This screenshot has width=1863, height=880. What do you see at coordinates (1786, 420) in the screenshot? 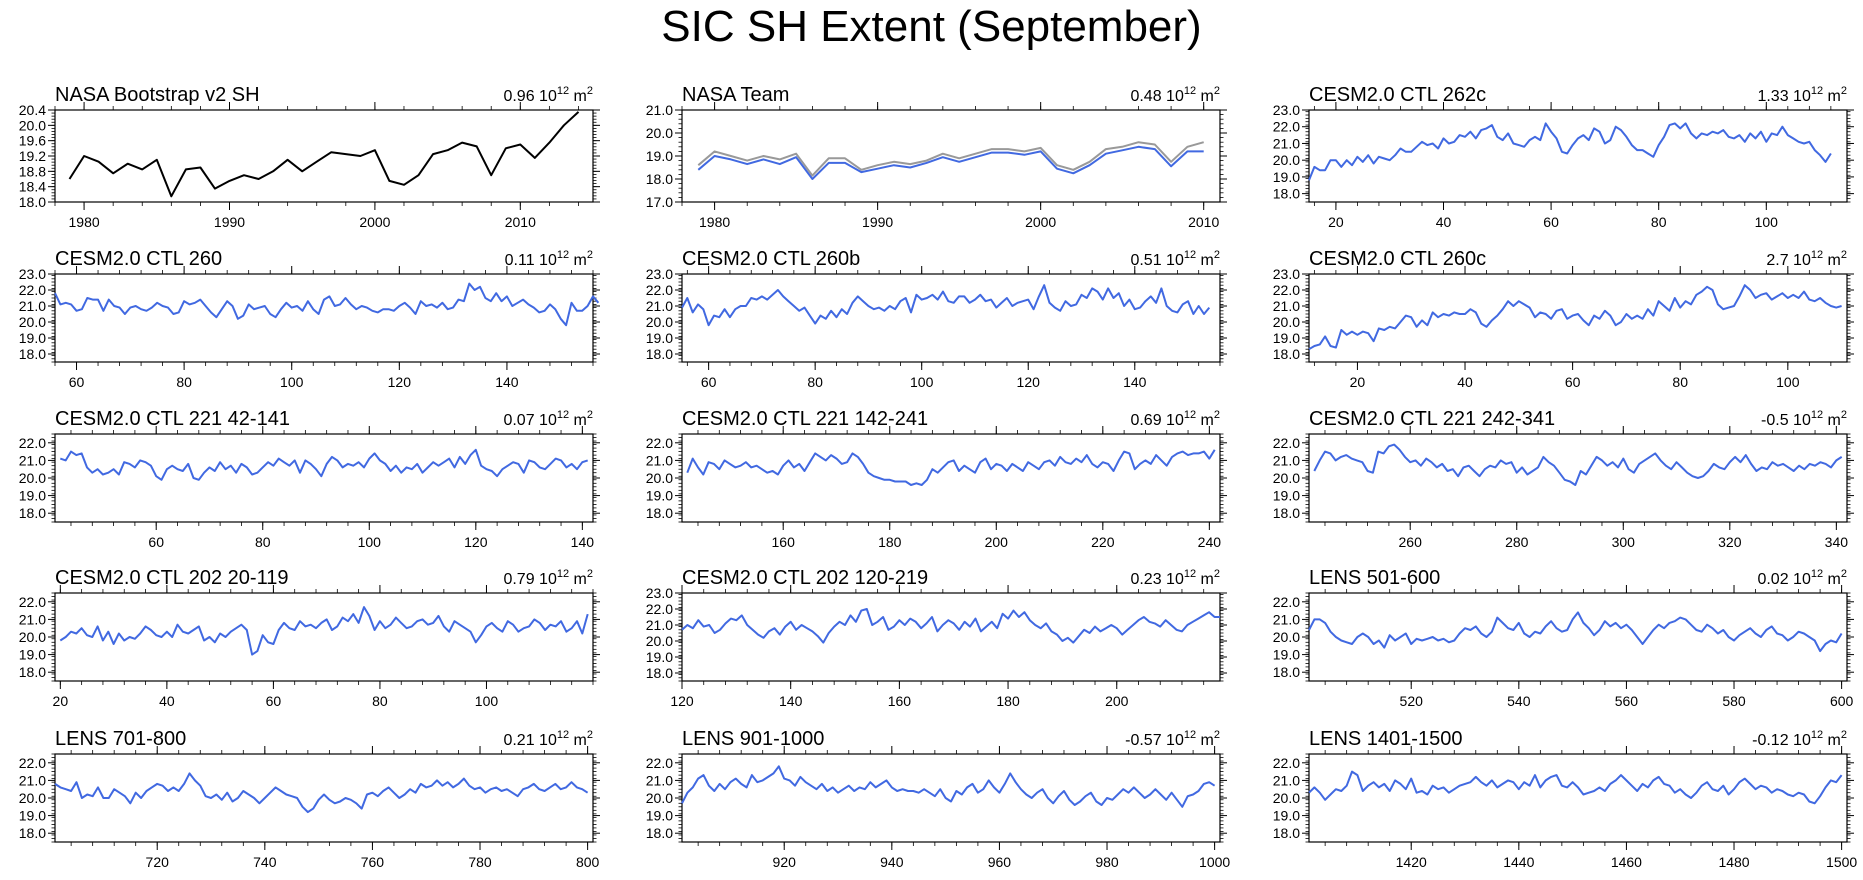
I see `trend-value: -0.5 10` at bounding box center [1786, 420].